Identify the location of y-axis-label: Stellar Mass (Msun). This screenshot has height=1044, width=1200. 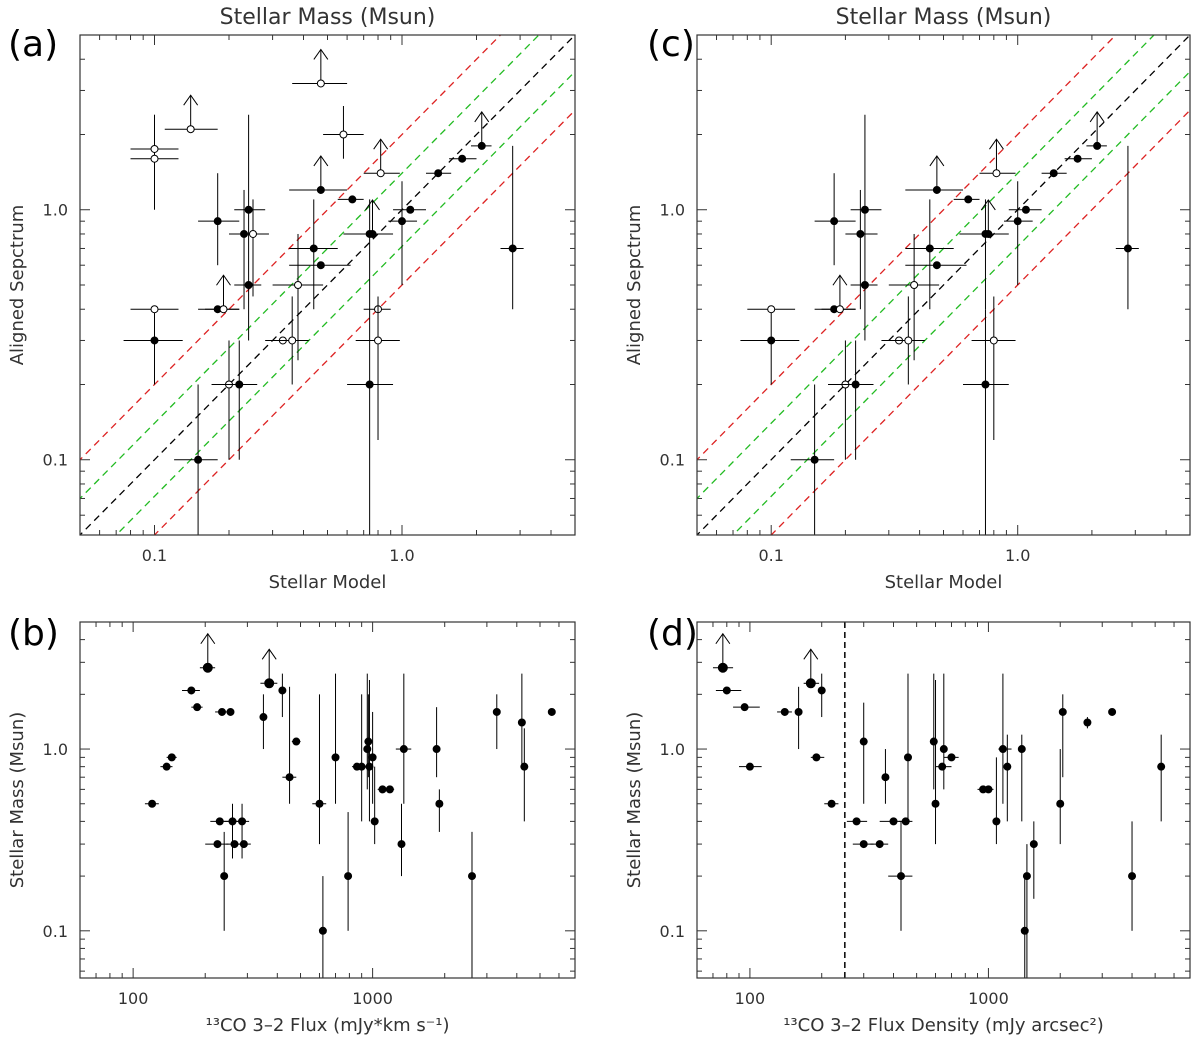
(634, 800).